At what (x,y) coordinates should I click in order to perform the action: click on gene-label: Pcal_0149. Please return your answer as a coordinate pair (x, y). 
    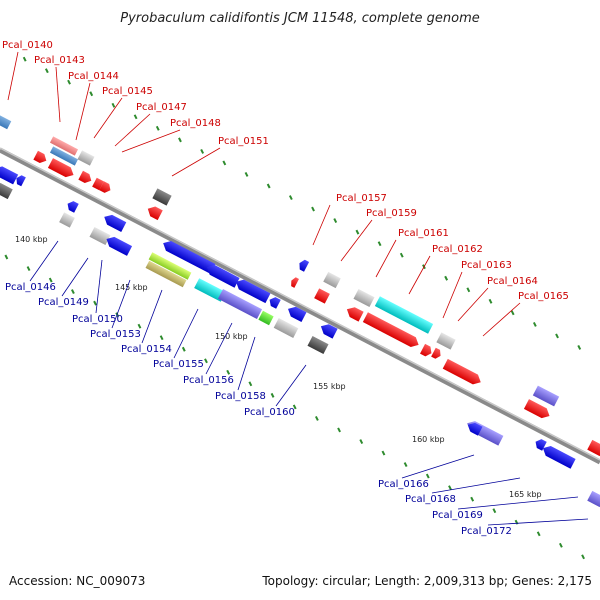
    Looking at the image, I should click on (63, 302).